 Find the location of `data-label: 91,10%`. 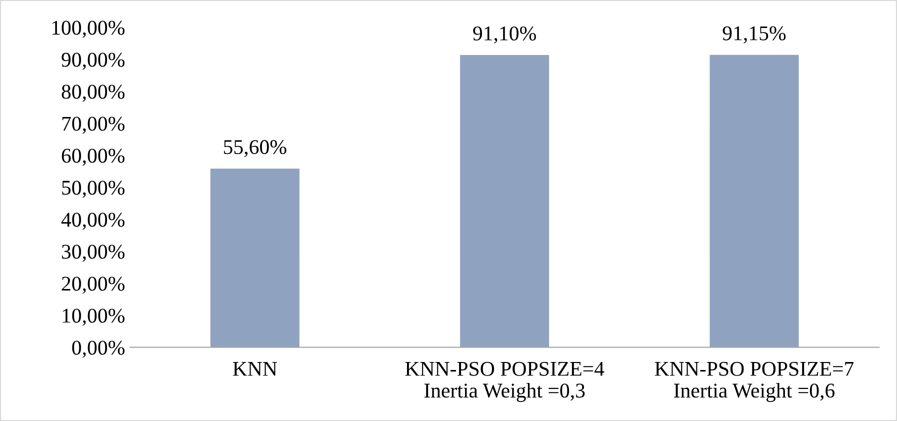

data-label: 91,10% is located at coordinates (504, 35).